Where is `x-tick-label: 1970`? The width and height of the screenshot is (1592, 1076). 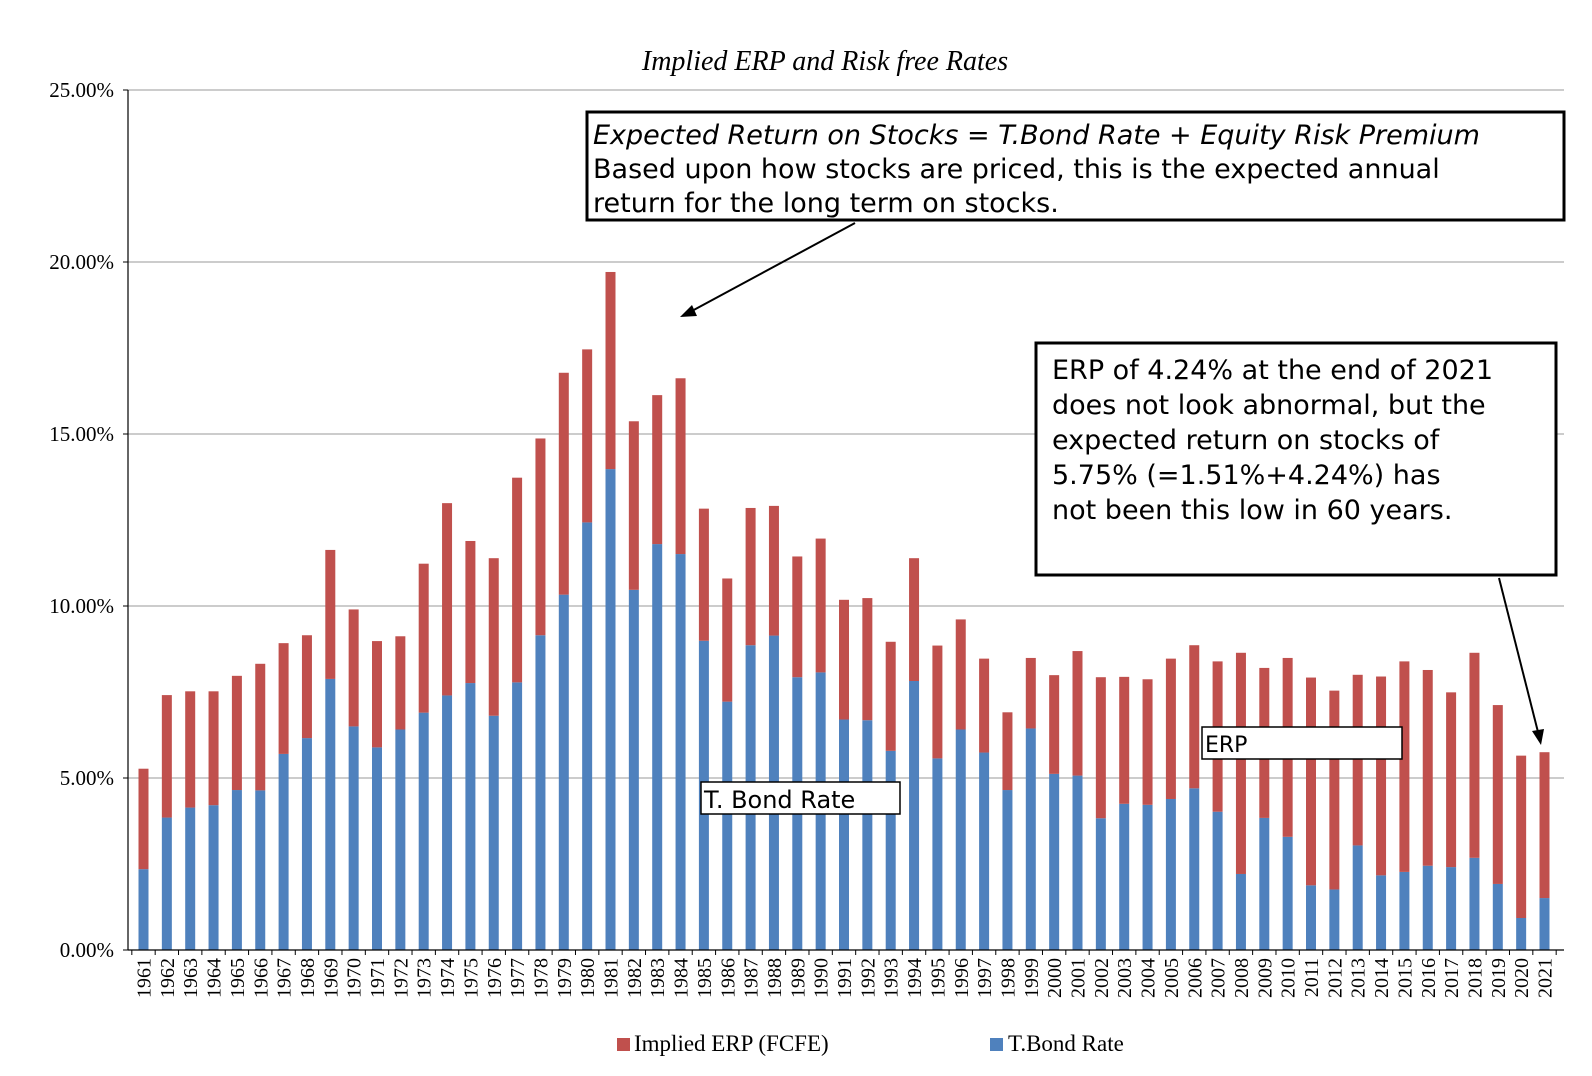 x-tick-label: 1970 is located at coordinates (355, 978).